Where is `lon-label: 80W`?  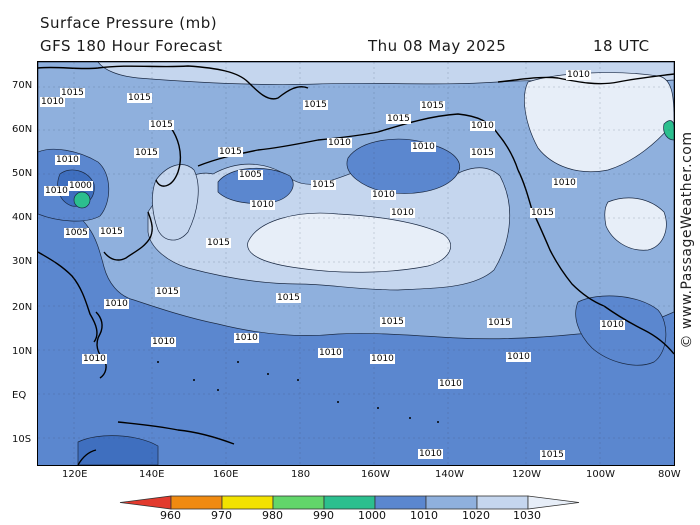
lon-label: 80W is located at coordinates (669, 474).